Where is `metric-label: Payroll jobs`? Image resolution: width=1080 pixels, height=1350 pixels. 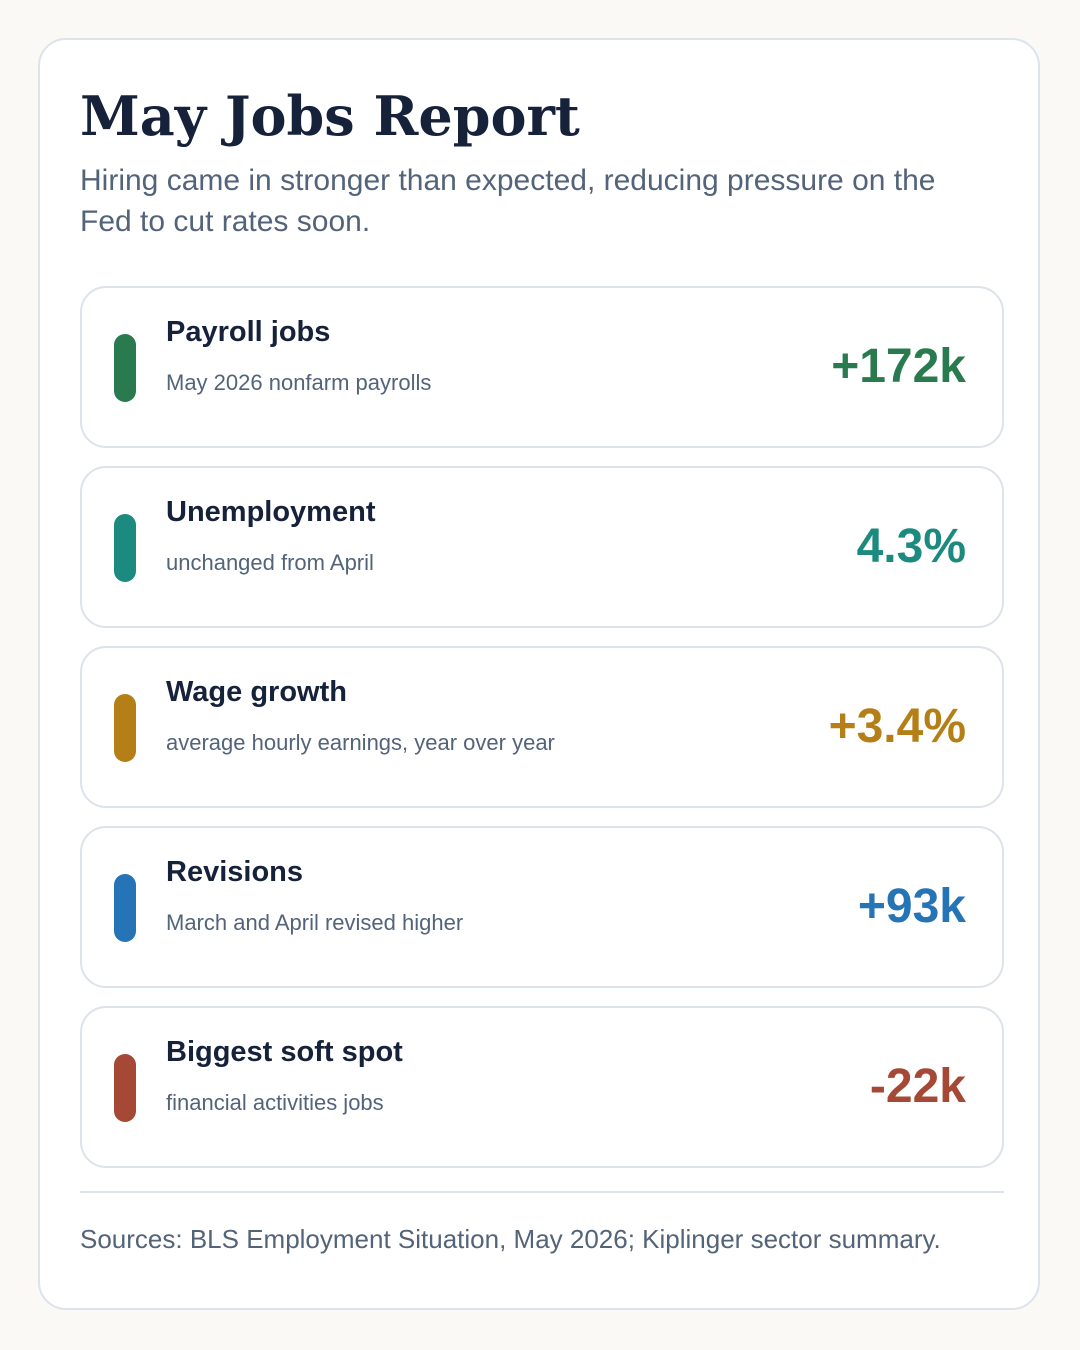
metric-label: Payroll jobs is located at coordinates (248, 332).